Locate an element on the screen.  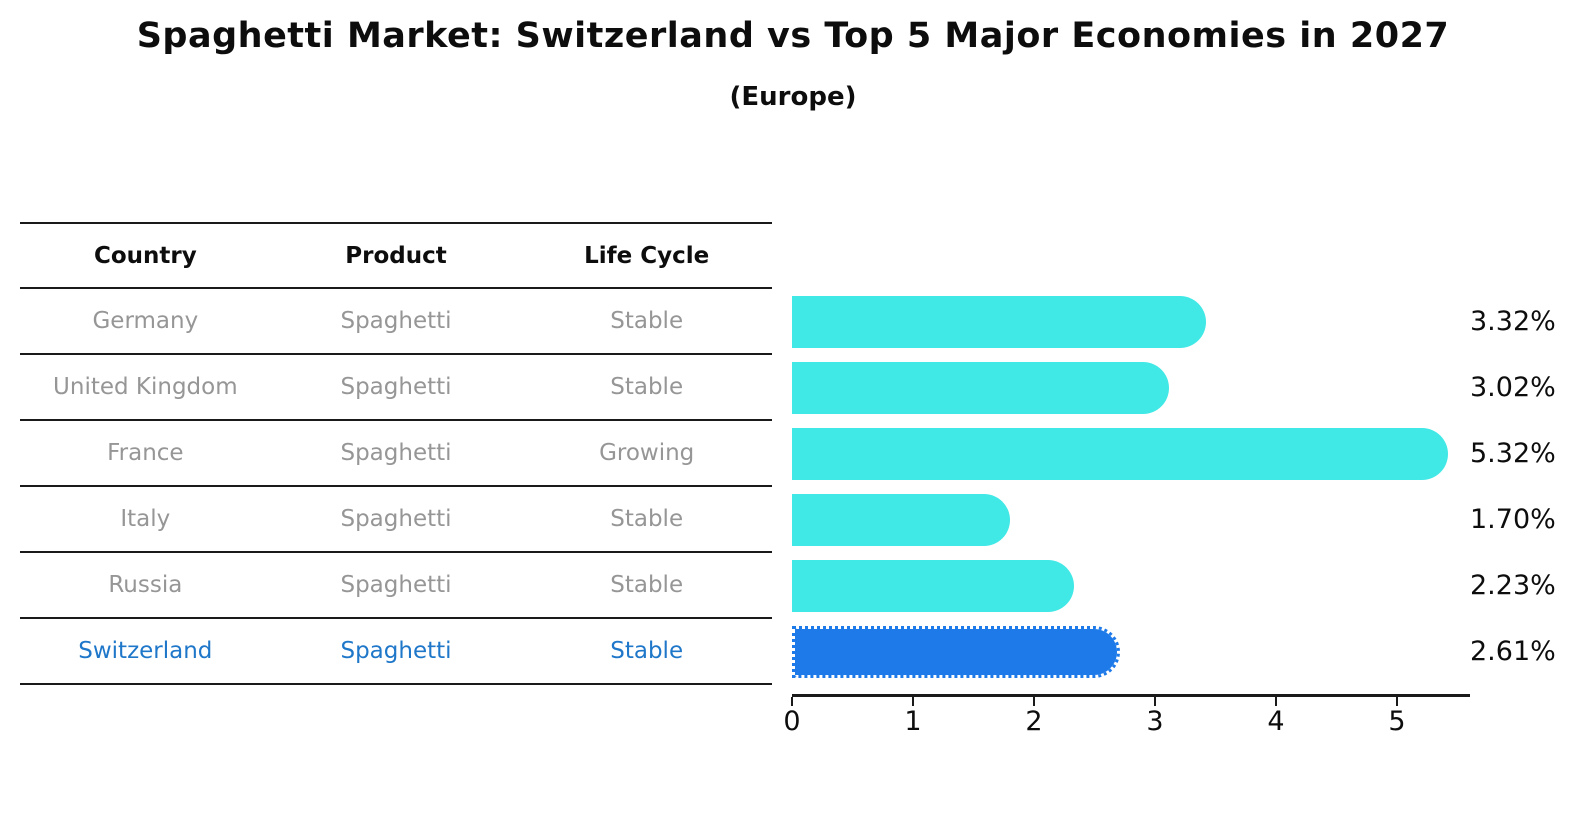
value-label-italy: 1.70% is located at coordinates (1513, 519).